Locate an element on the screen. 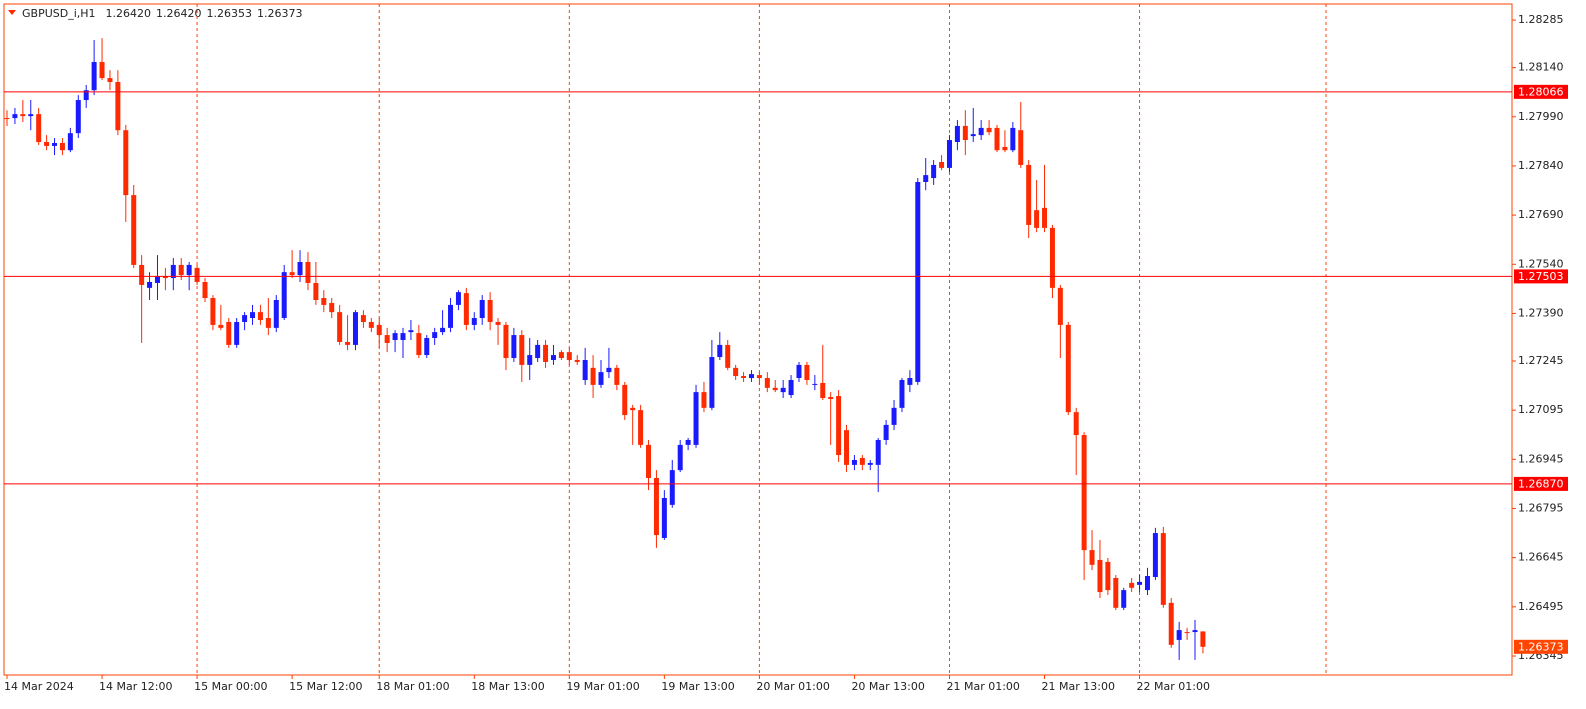 The image size is (1586, 709). x-tick-label: 14 Mar 12:00 is located at coordinates (135, 686).